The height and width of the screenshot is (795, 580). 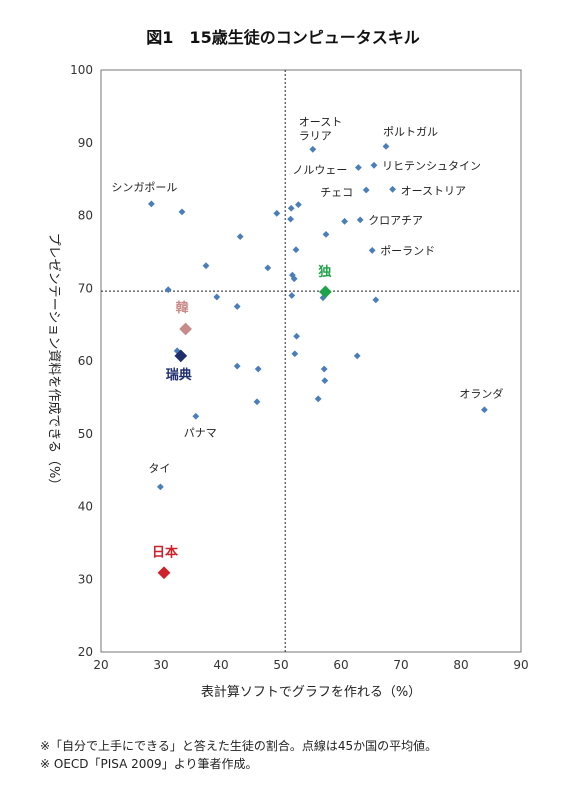 I want to click on point-label: ノルウェー, so click(x=319, y=169).